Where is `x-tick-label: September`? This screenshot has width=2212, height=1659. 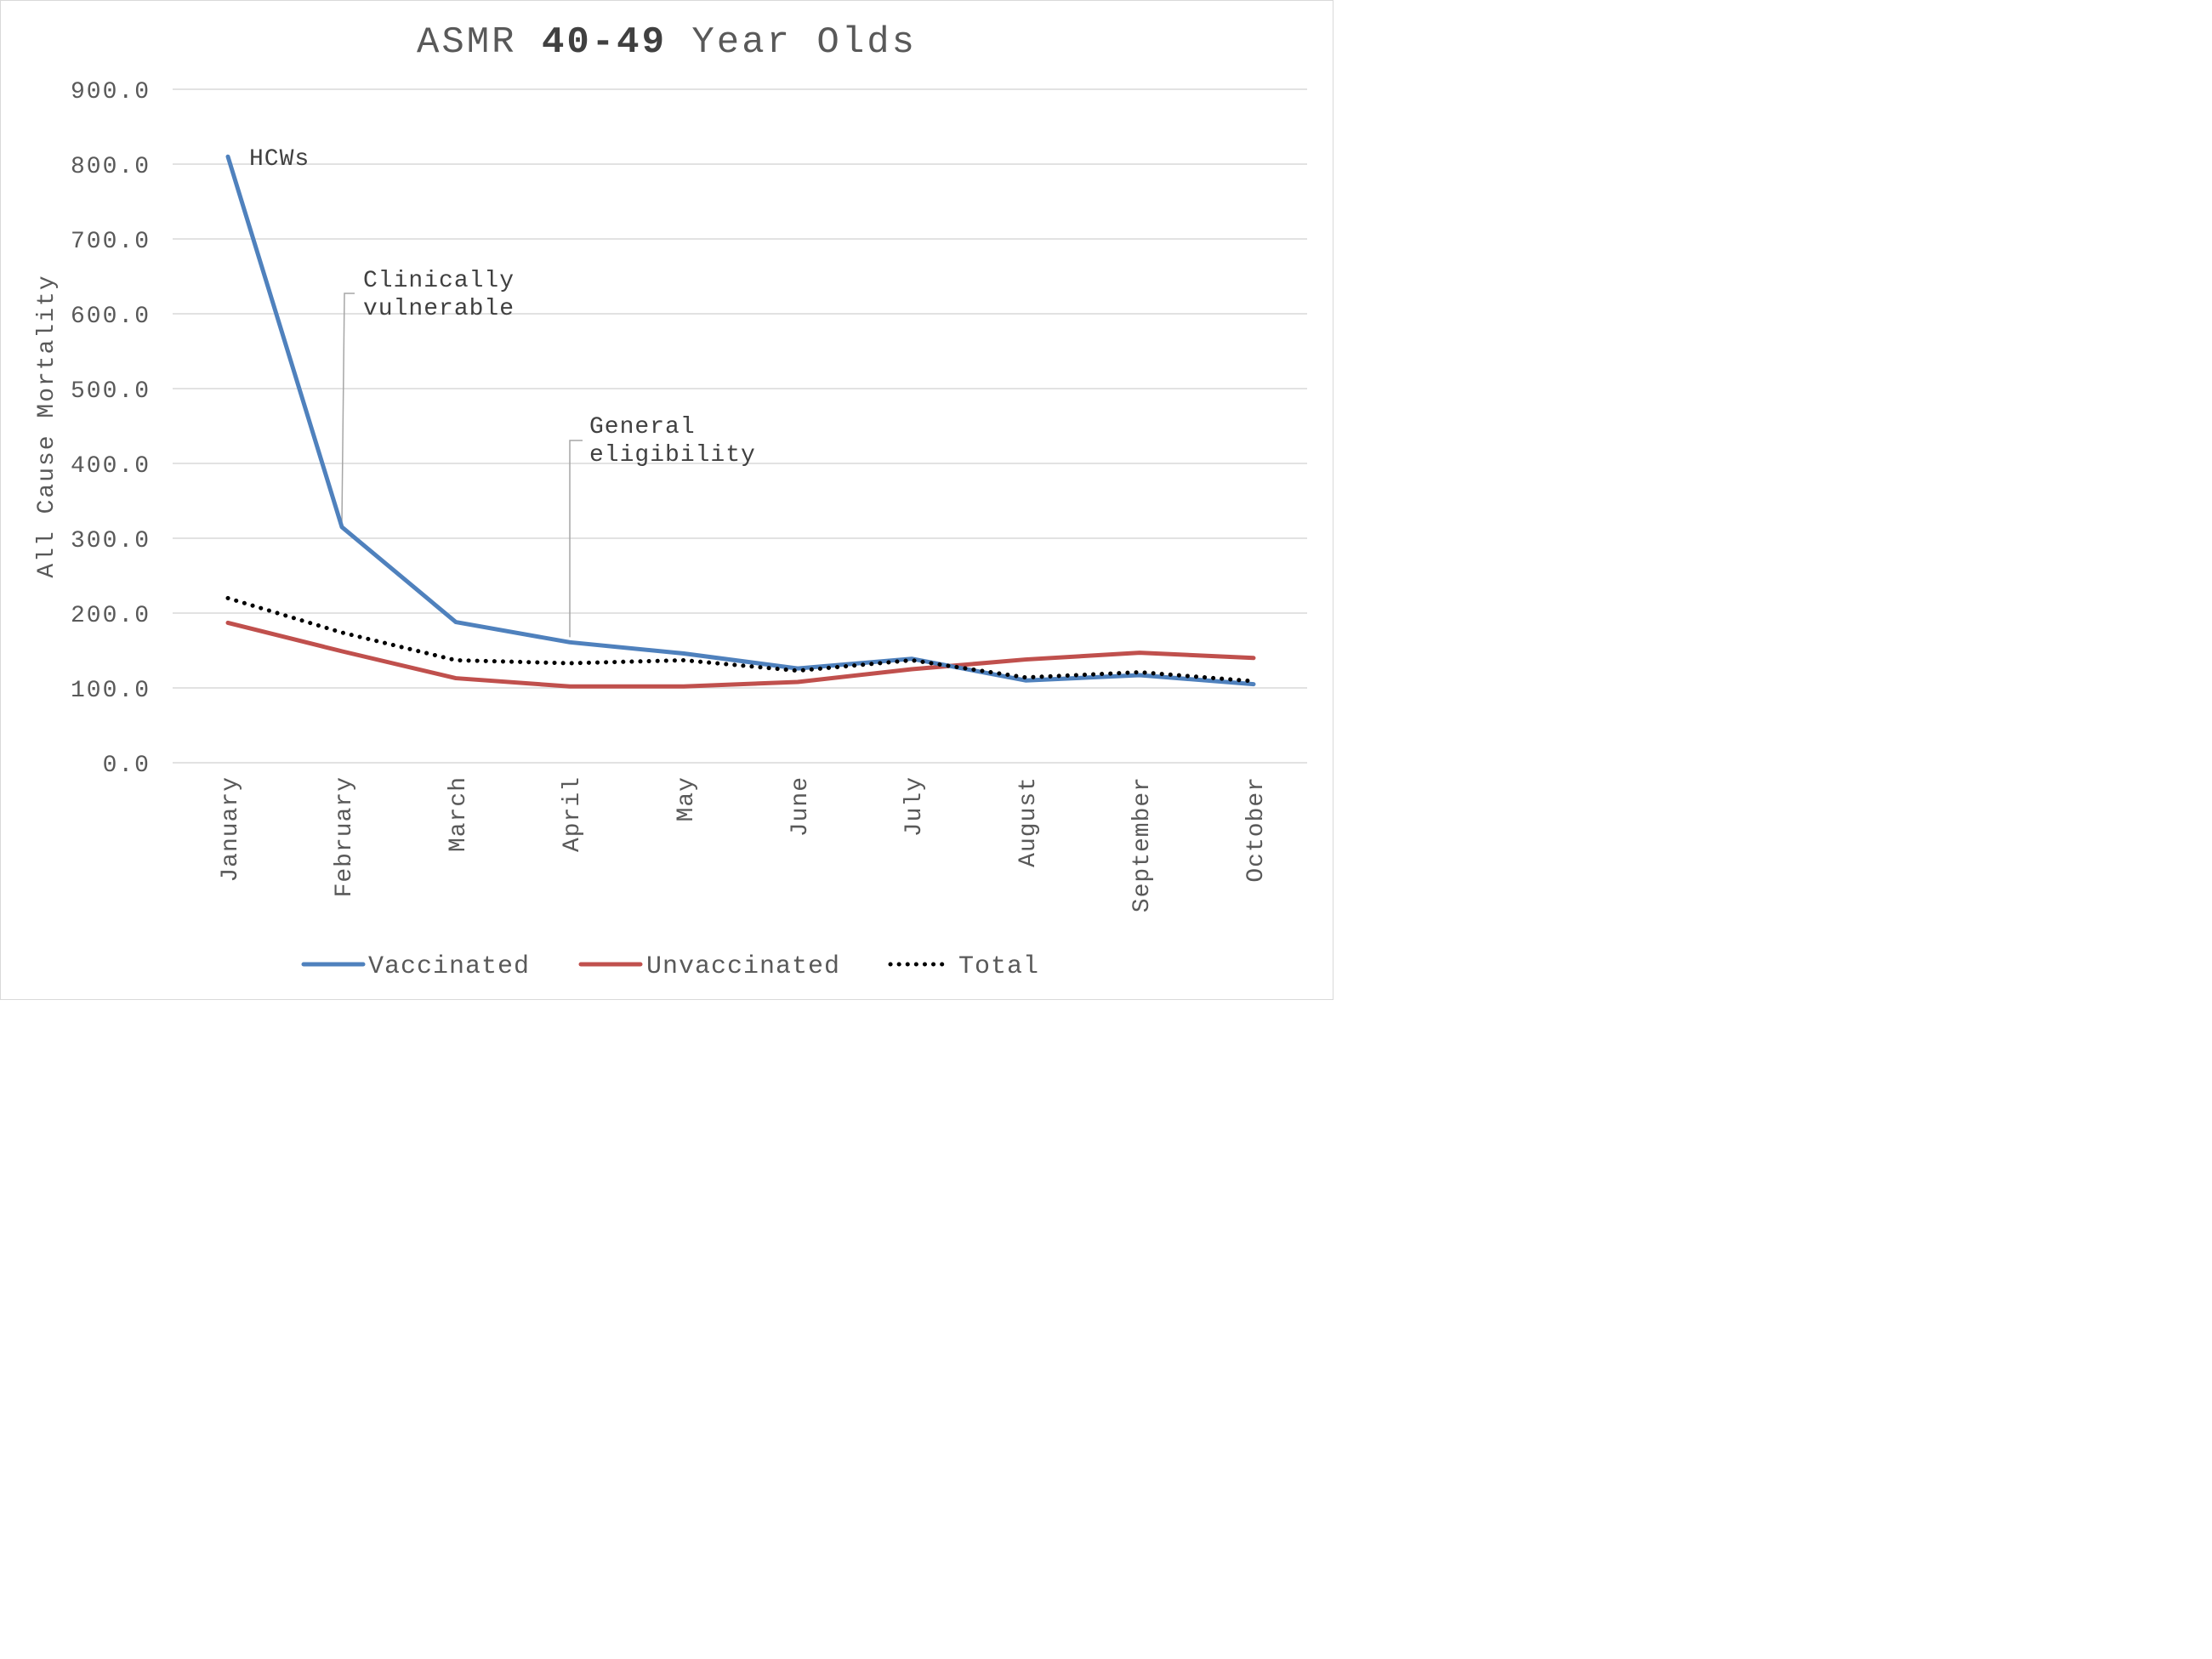 x-tick-label: September is located at coordinates (1143, 844).